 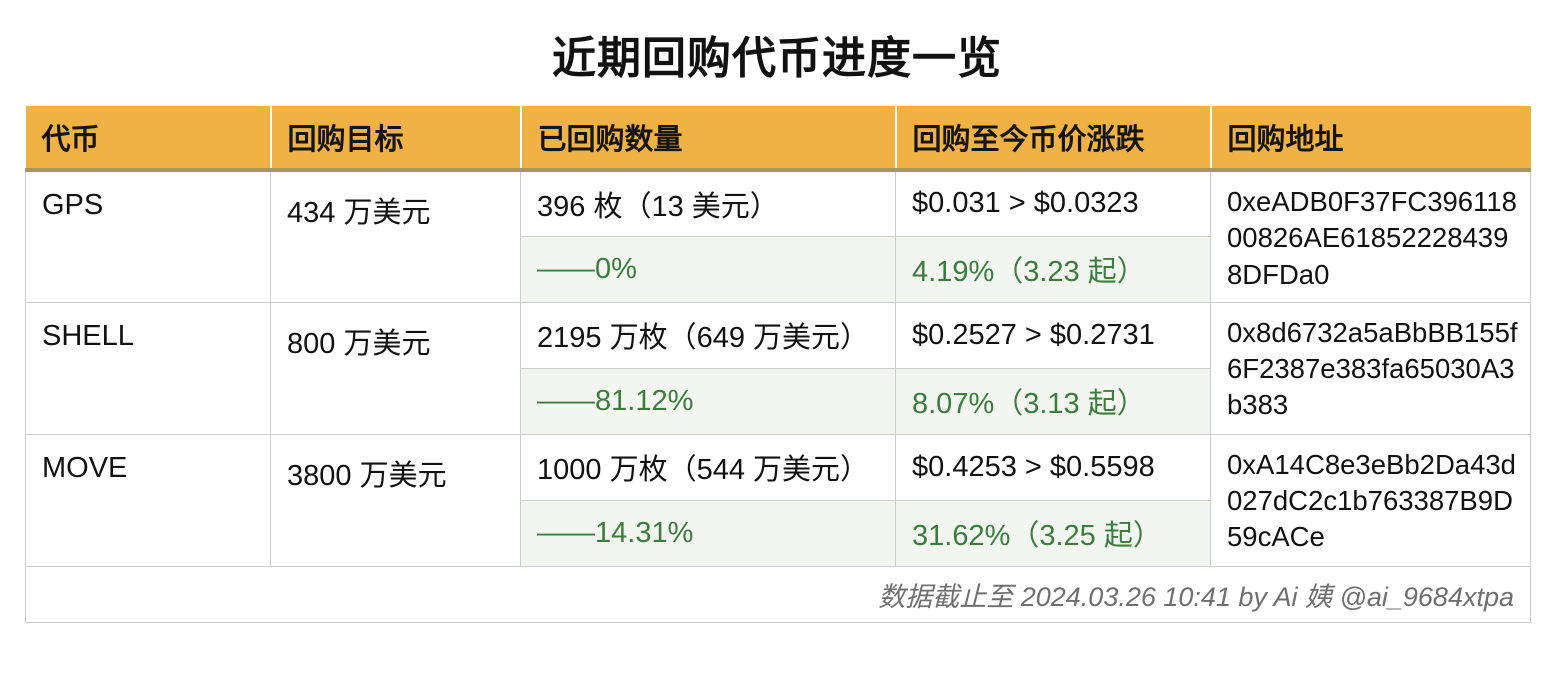 What do you see at coordinates (396, 139) in the screenshot?
I see `header-buyback-target: 回购目标` at bounding box center [396, 139].